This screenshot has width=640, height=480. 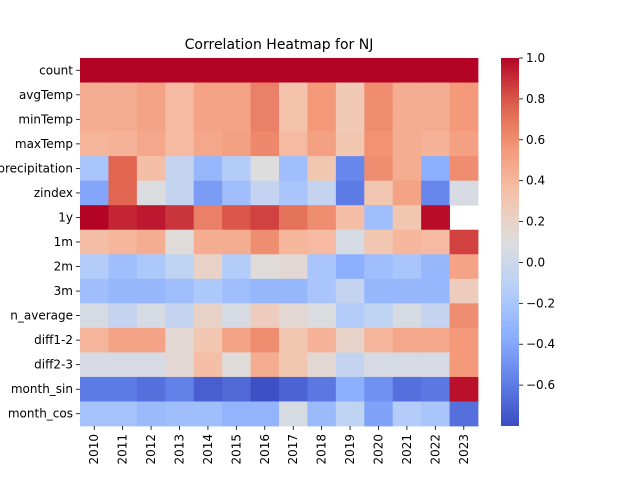 I want to click on y-tick-label: 1y, so click(x=65, y=217).